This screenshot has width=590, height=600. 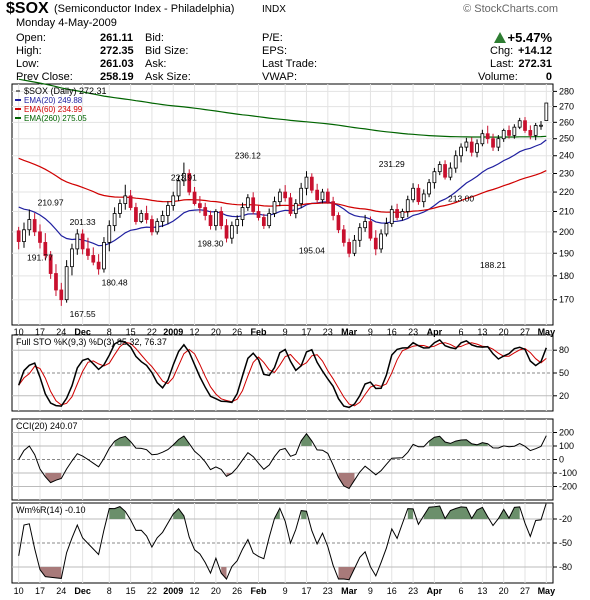 What do you see at coordinates (392, 332) in the screenshot?
I see `x-tick-label: 16` at bounding box center [392, 332].